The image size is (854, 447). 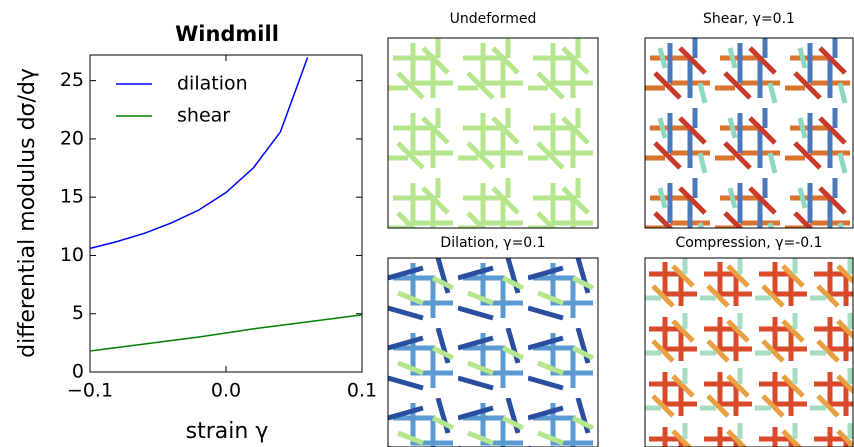 What do you see at coordinates (749, 19) in the screenshot?
I see `panel-title: Shear, γ=0.1` at bounding box center [749, 19].